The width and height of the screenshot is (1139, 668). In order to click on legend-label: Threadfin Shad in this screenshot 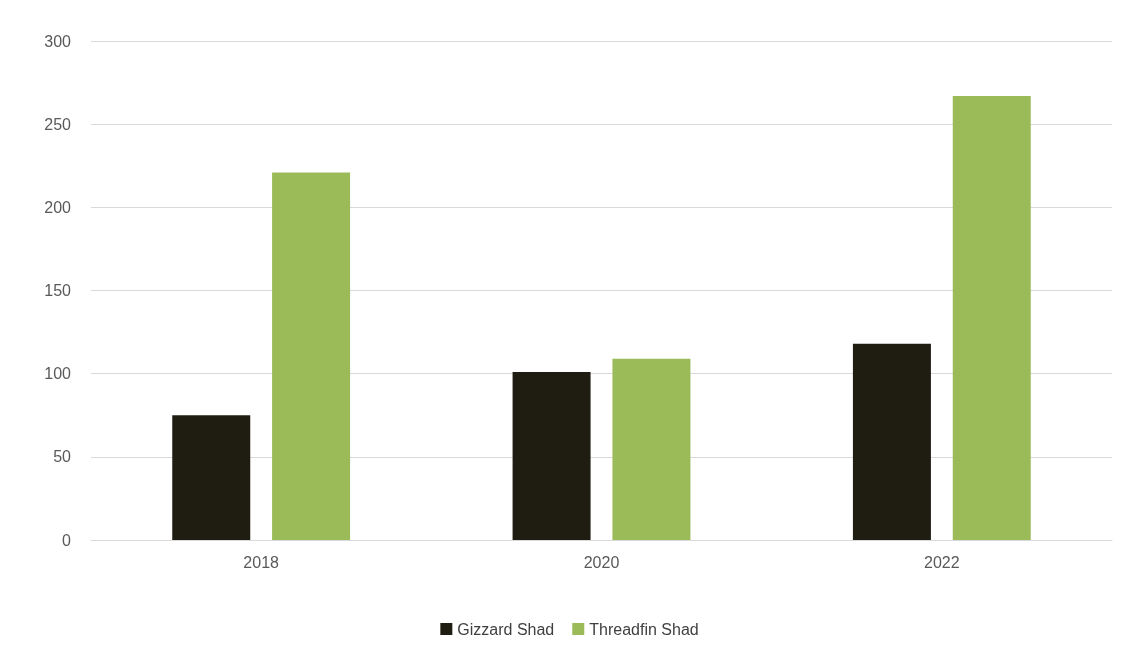, I will do `click(644, 629)`.